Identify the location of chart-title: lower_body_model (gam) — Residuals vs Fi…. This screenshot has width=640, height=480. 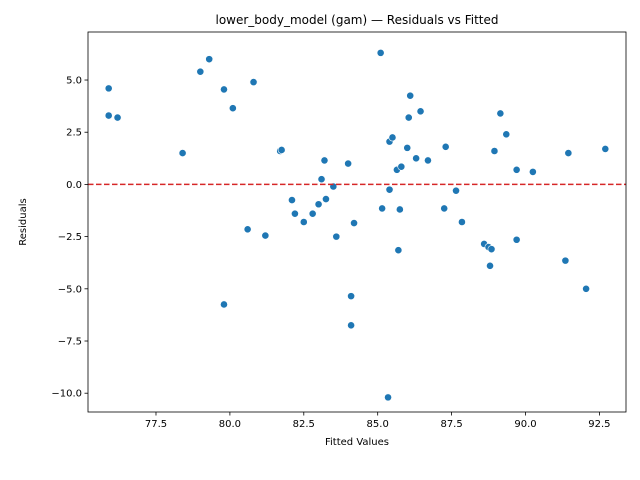
(356, 20).